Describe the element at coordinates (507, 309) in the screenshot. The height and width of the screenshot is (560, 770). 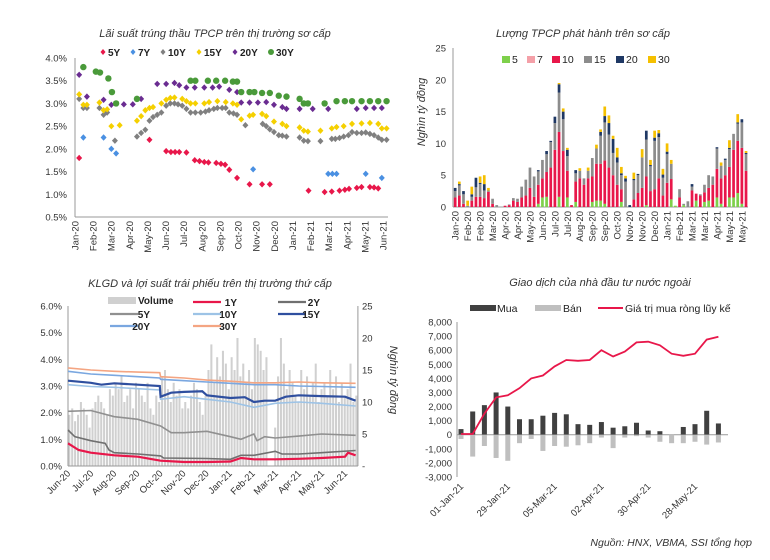
I see `legend-label-mua: Mua` at that location.